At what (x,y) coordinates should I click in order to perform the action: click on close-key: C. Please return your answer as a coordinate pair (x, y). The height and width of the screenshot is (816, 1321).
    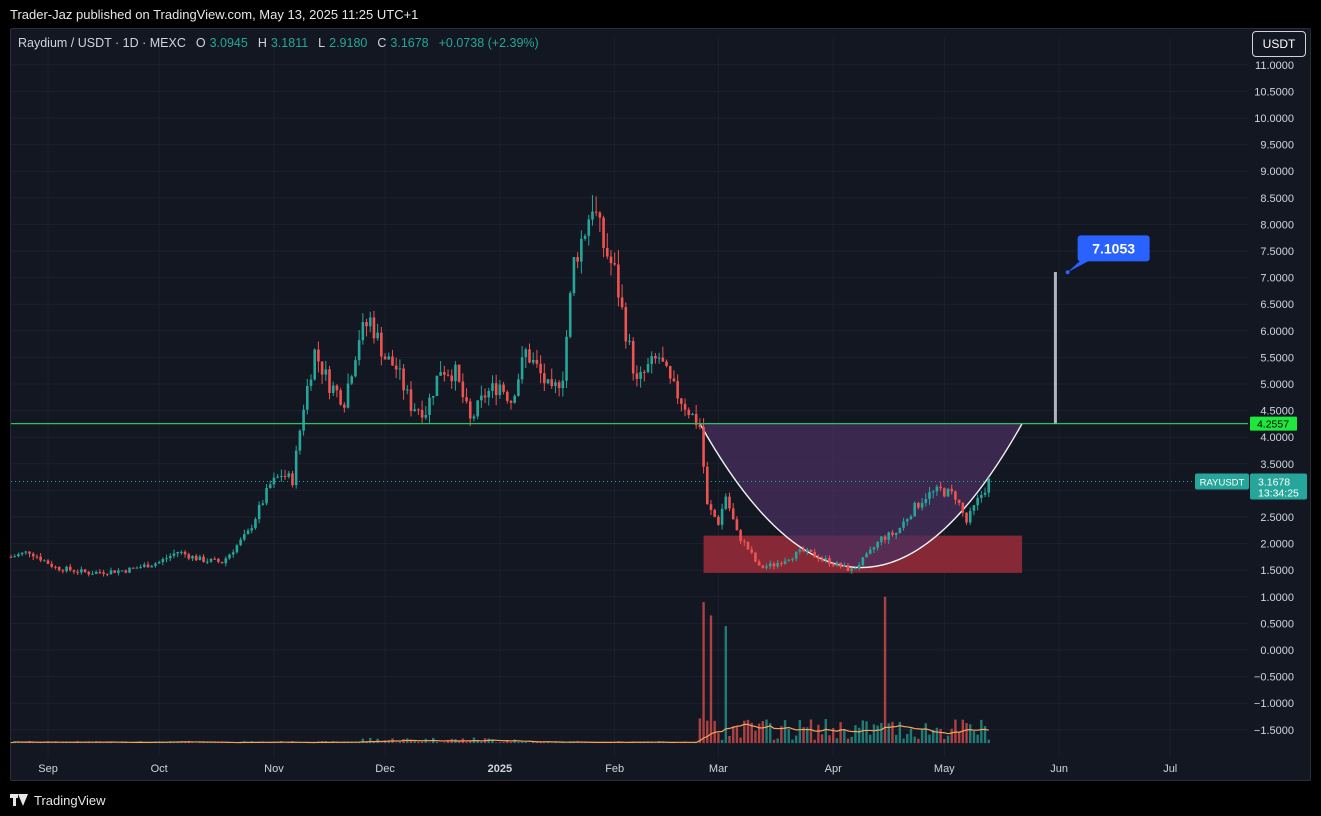
    Looking at the image, I should click on (382, 43).